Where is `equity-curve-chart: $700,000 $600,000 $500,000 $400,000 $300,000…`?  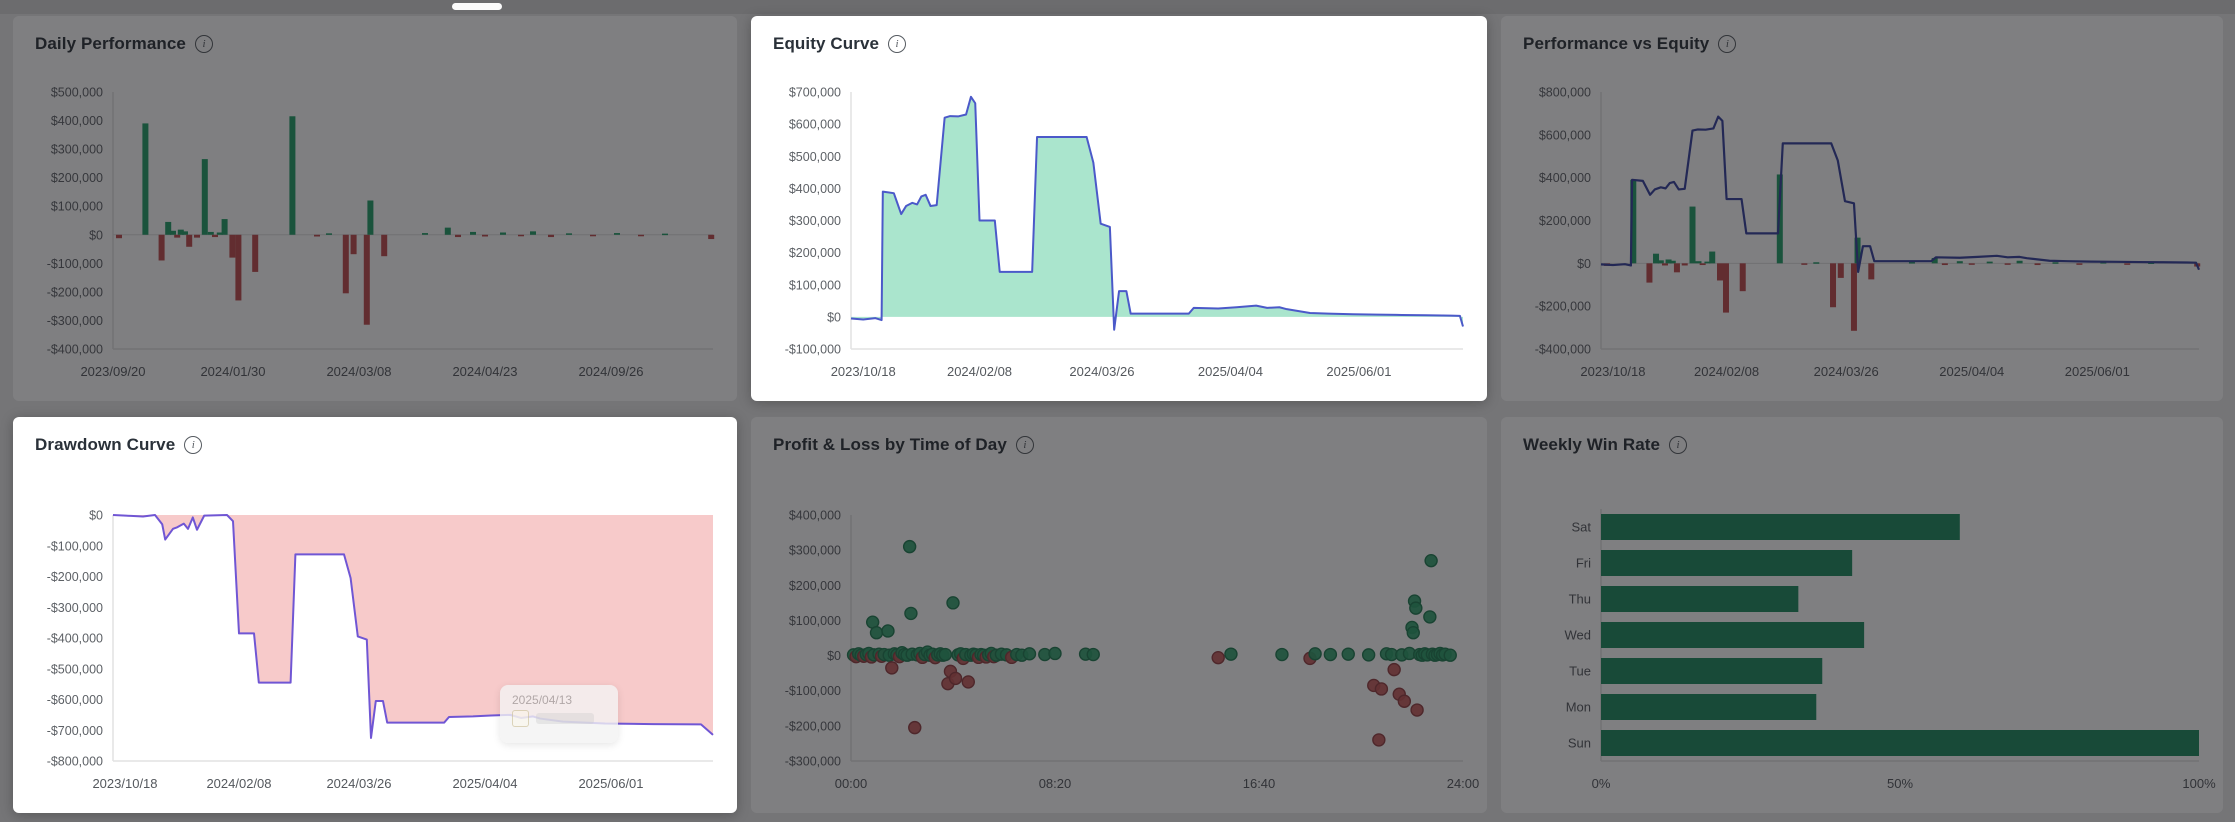
equity-curve-chart: $700,000 $600,000 $500,000 $400,000 $300,000… is located at coordinates (1119, 234).